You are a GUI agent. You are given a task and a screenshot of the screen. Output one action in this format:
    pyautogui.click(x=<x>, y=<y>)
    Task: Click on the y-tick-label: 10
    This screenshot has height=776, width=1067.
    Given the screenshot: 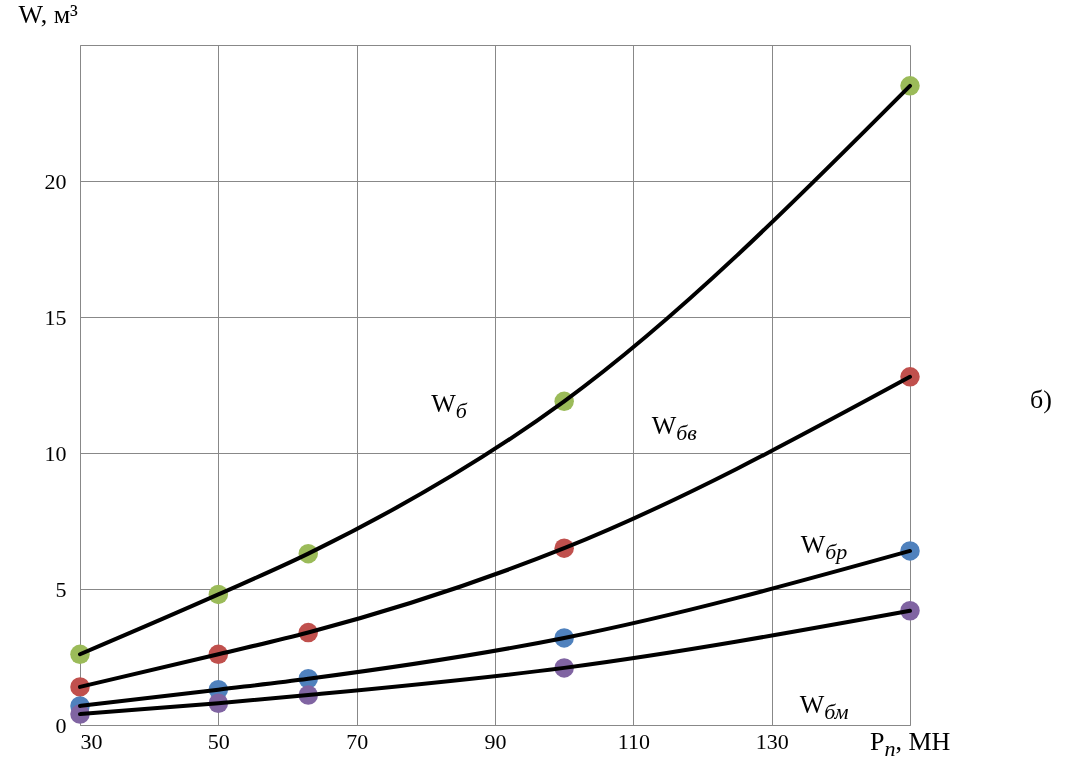 What is the action you would take?
    pyautogui.click(x=55, y=453)
    